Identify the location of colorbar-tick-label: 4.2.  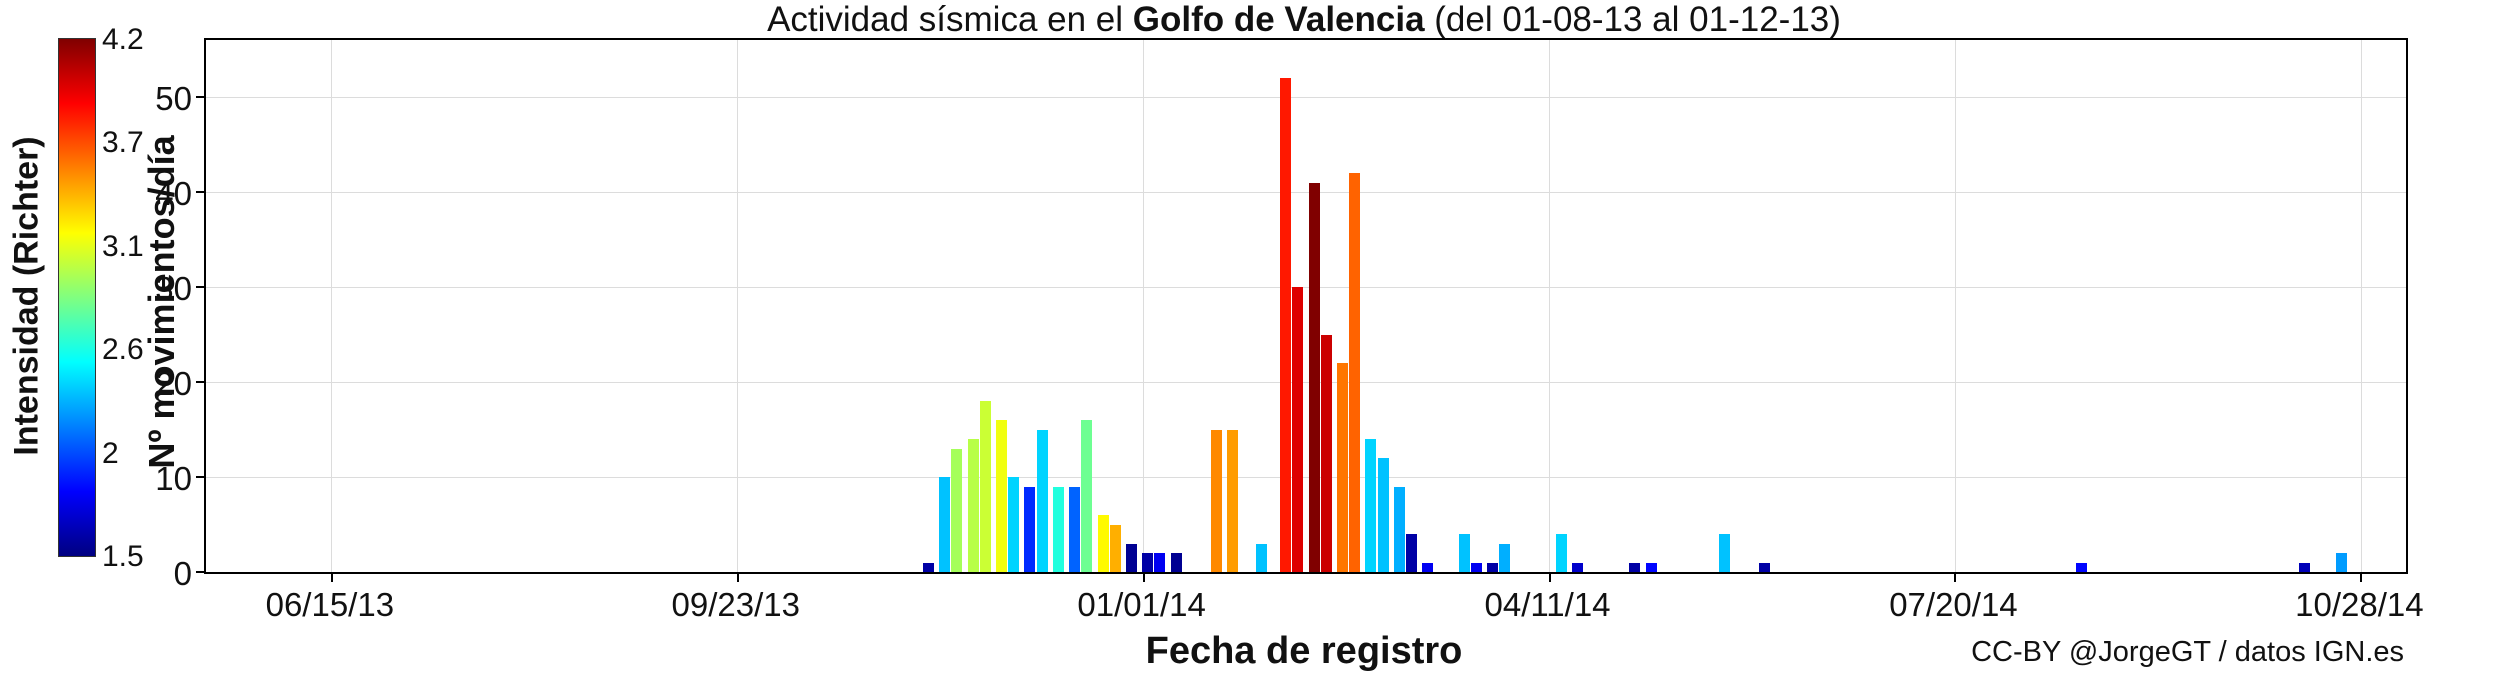
(123, 39).